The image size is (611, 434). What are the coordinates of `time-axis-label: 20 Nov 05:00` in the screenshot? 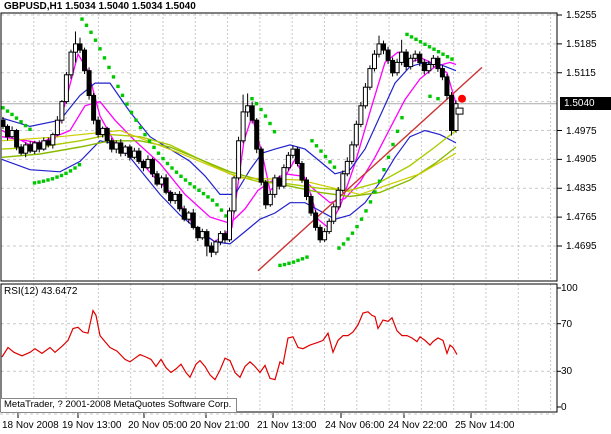 It's located at (158, 425).